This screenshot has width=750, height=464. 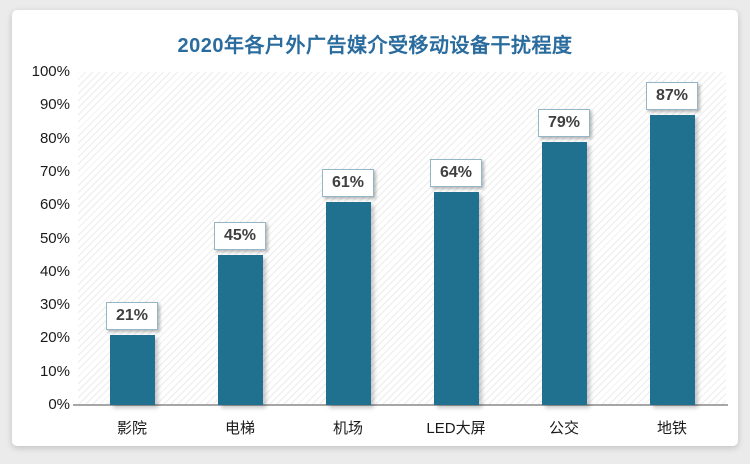 What do you see at coordinates (671, 428) in the screenshot?
I see `x-axis-label: 地铁` at bounding box center [671, 428].